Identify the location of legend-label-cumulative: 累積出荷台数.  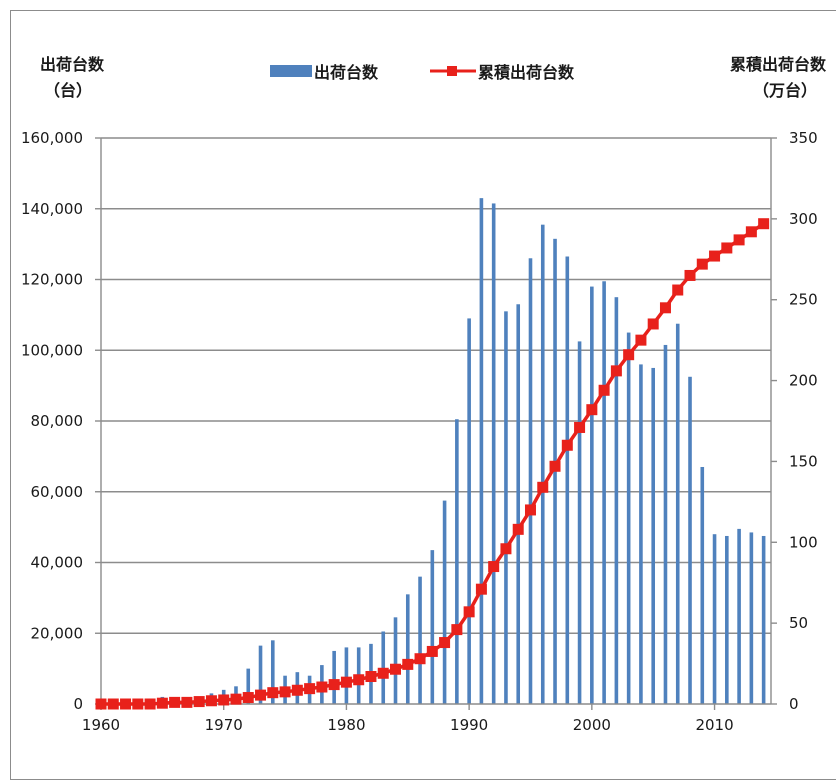
(526, 72).